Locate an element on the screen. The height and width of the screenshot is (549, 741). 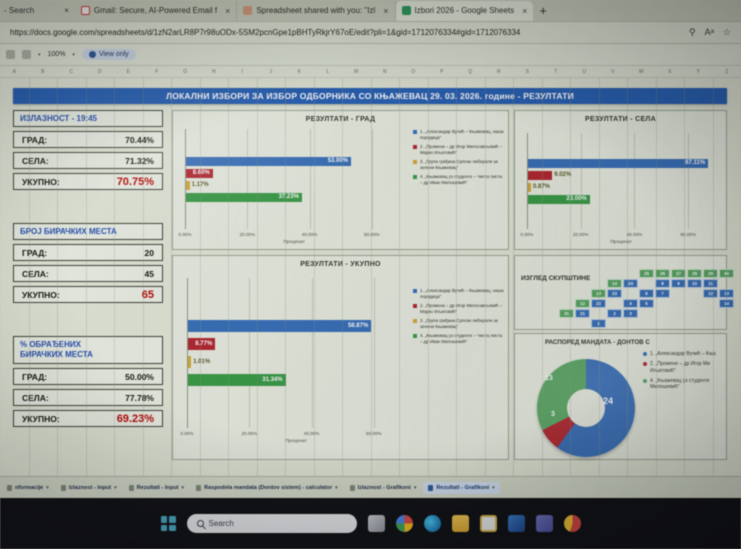
sheet-tab: Rezultati - Grafikoni ▾ is located at coordinates (461, 487).